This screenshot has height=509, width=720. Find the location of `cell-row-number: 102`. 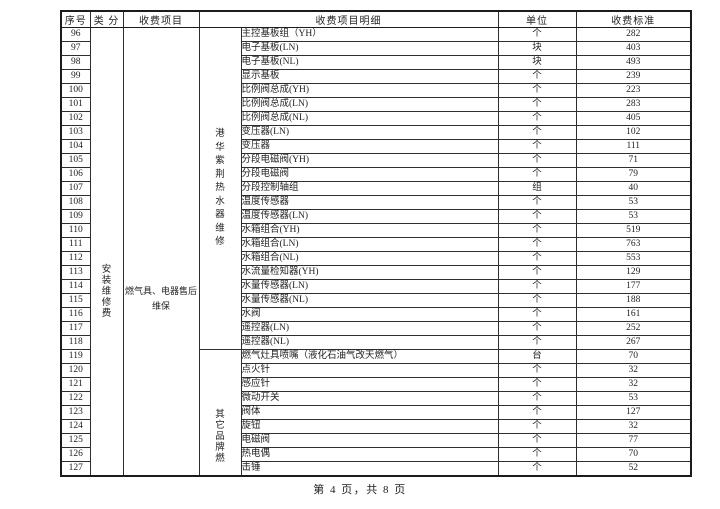

cell-row-number: 102 is located at coordinates (75, 118).